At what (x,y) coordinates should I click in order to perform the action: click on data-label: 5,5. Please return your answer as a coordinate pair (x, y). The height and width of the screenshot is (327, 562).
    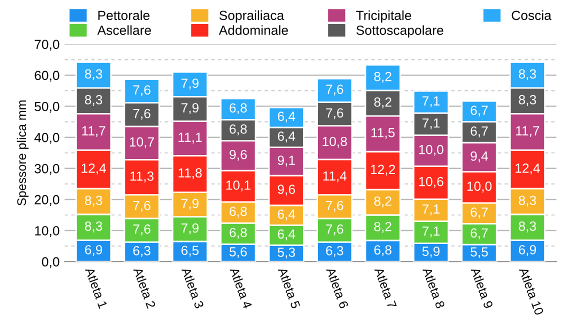
    Looking at the image, I should click on (479, 252).